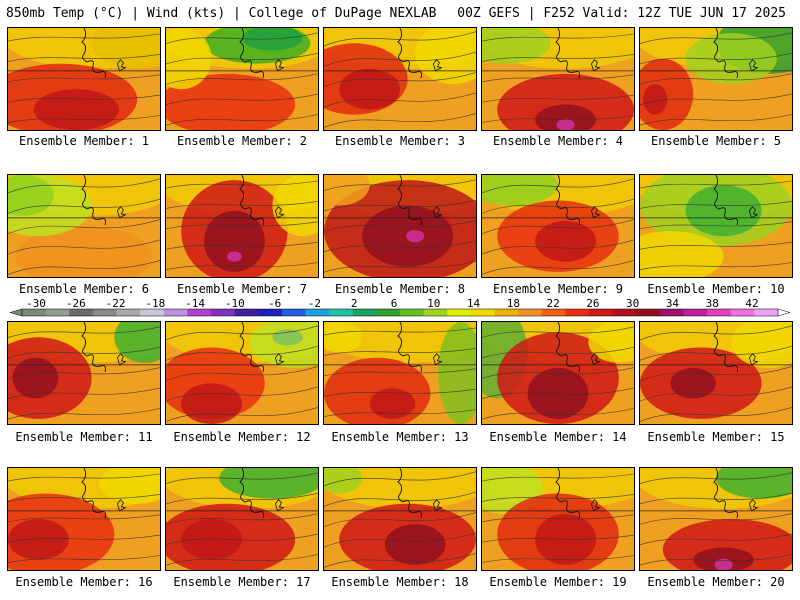 The width and height of the screenshot is (800, 600). I want to click on ensemble-member-label: Ensemble Member: 13, so click(400, 437).